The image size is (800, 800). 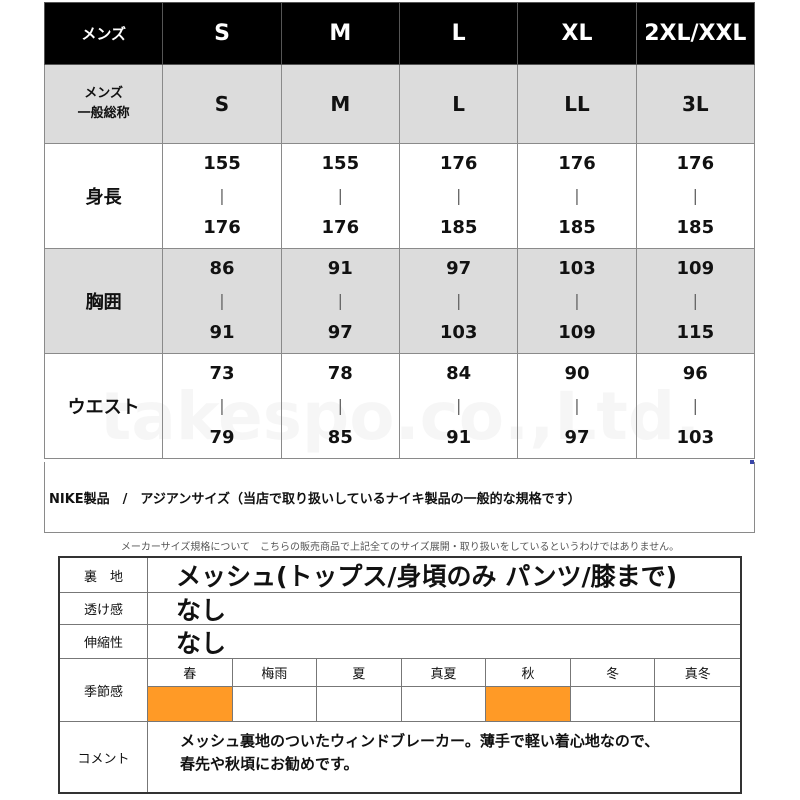 I want to click on waist-range-cell: 73 | 79, so click(x=222, y=406).